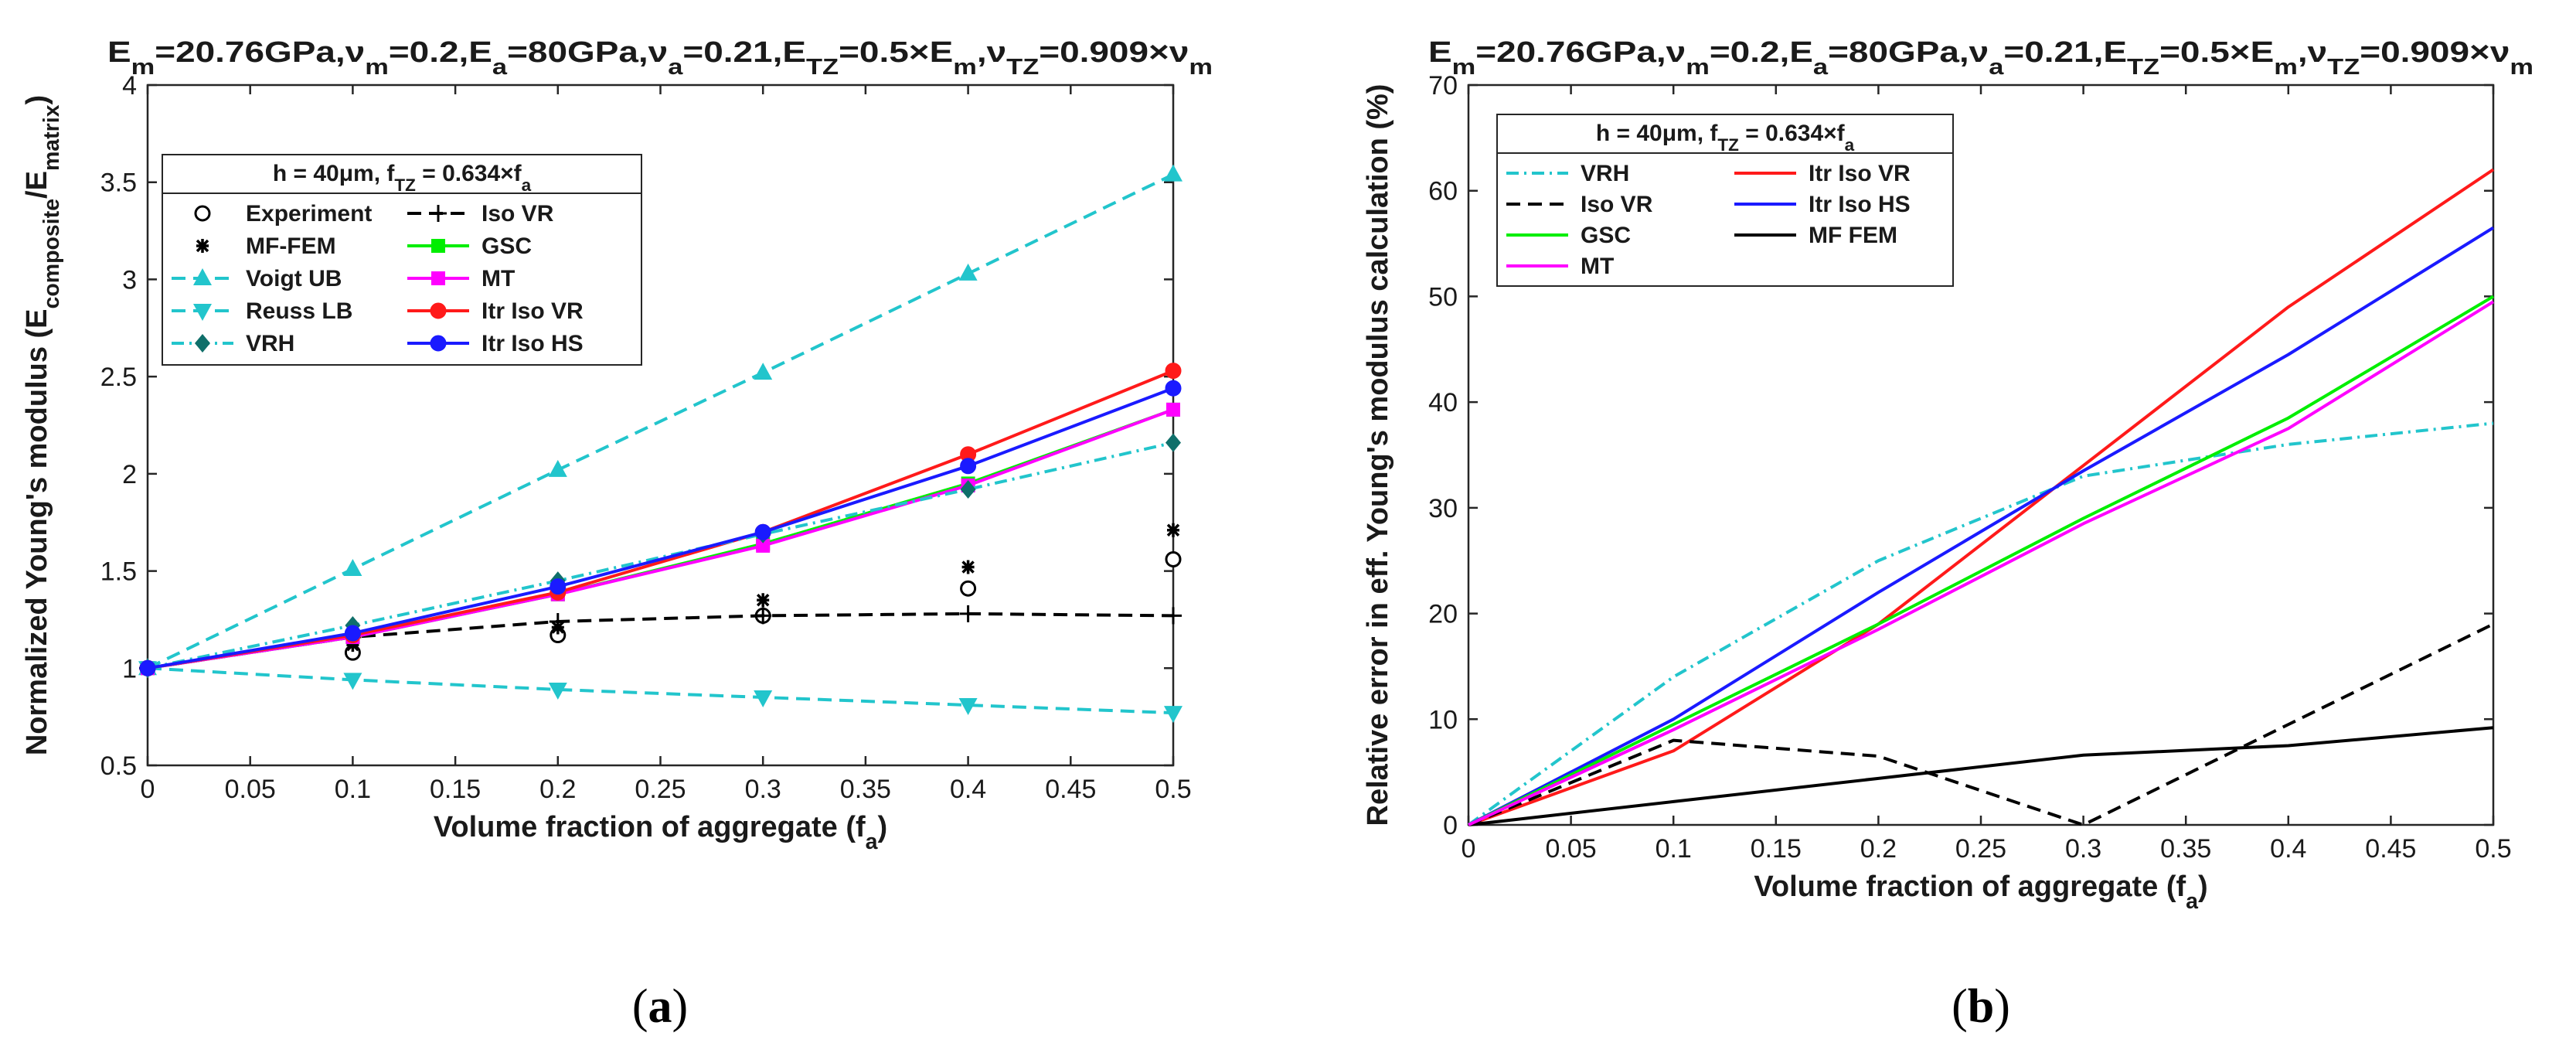  Describe the element at coordinates (660, 641) in the screenshot. I see `series-line-iso-vr` at that location.